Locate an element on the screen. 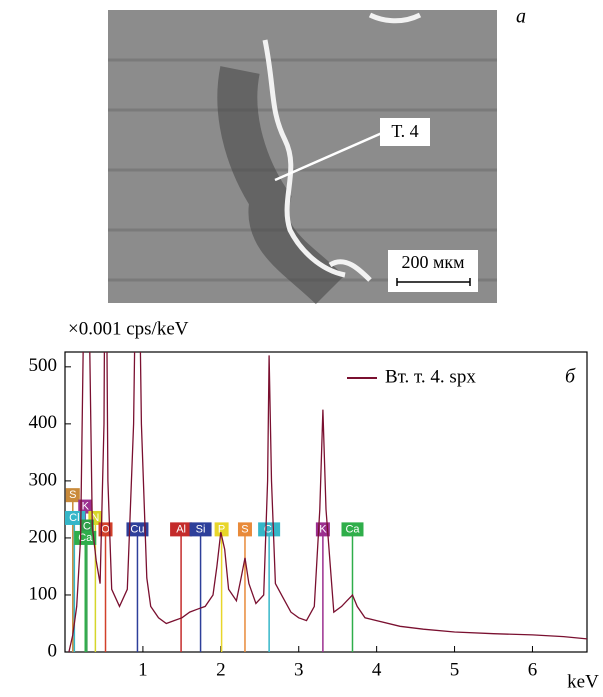  y-tick-label: 200 is located at coordinates (43, 536).